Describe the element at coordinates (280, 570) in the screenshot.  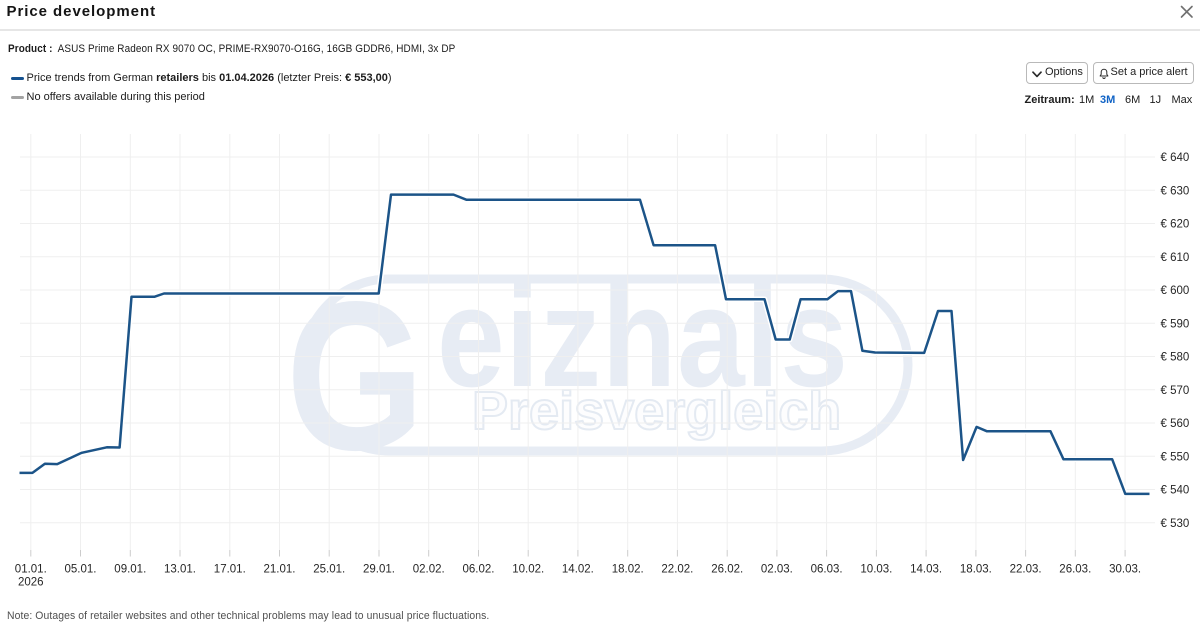
I see `svg-text: 21.01.` at that location.